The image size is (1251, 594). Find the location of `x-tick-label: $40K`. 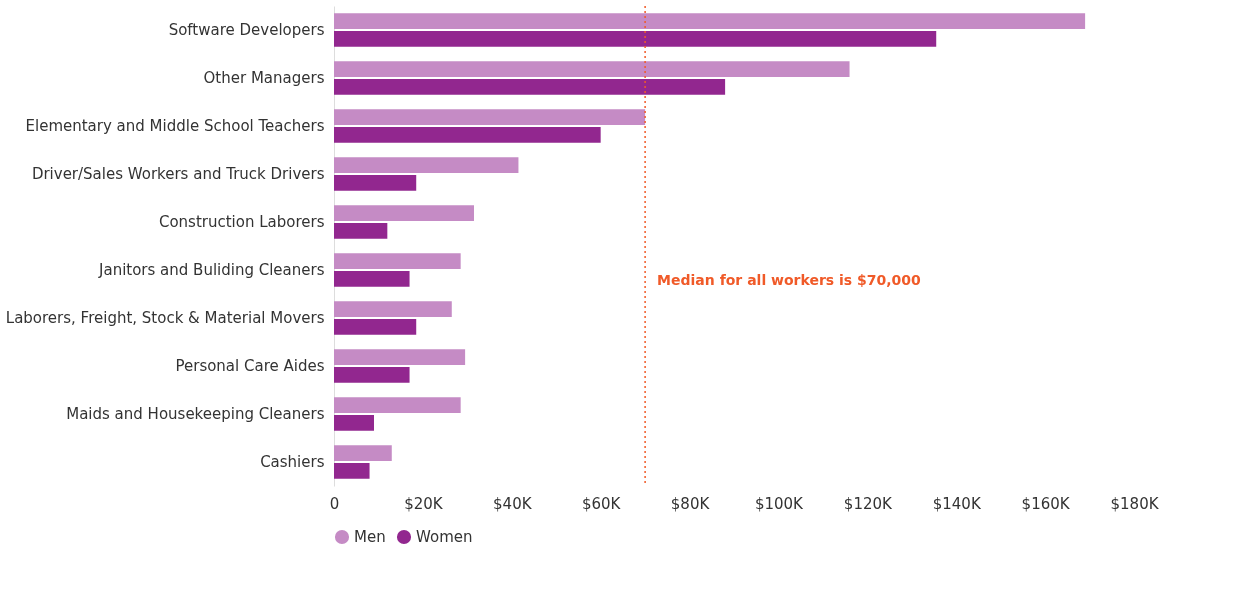

x-tick-label: $40K is located at coordinates (513, 503).